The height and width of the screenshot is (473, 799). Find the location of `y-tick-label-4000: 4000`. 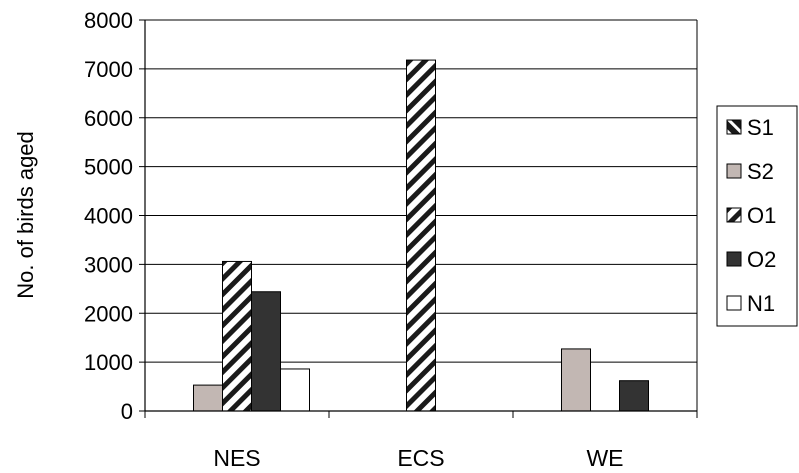

y-tick-label-4000: 4000 is located at coordinates (108, 216).